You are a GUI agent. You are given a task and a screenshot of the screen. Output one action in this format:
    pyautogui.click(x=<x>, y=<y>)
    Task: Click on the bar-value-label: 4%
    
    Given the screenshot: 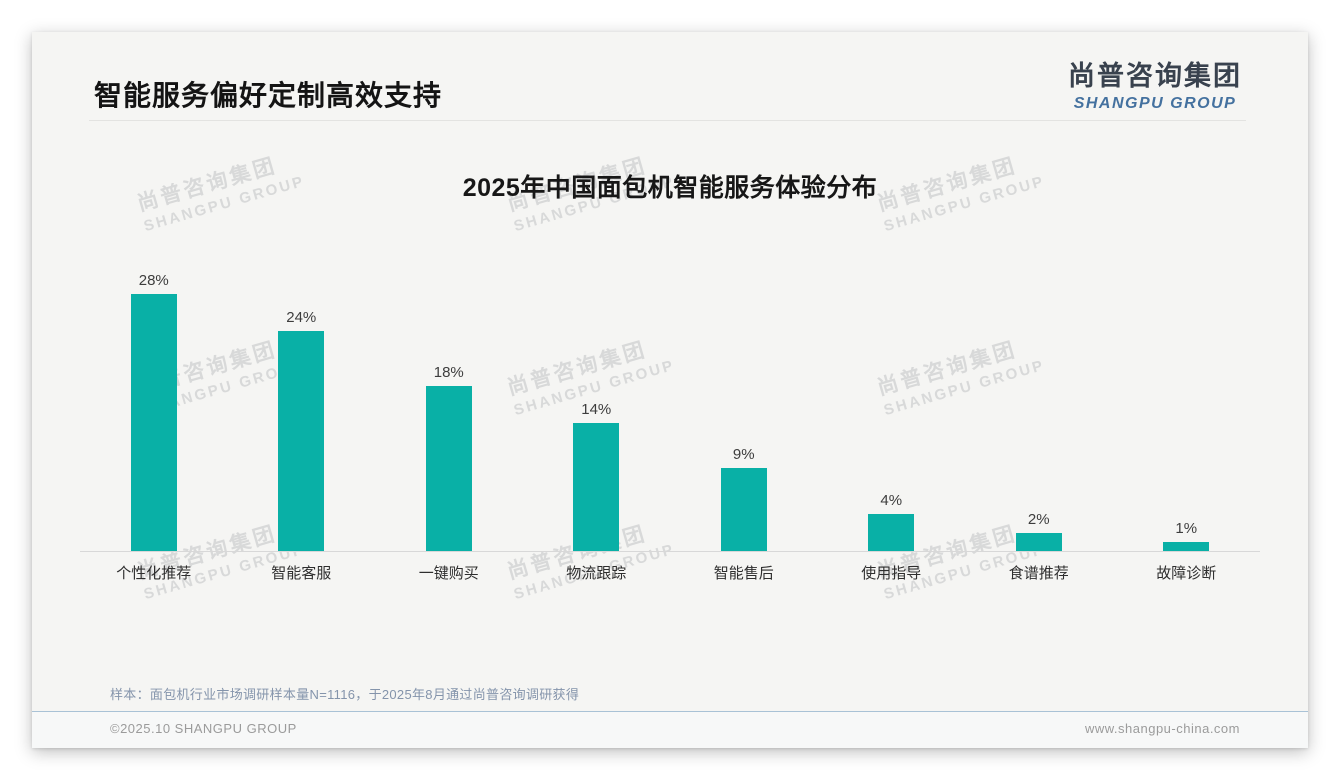 What is the action you would take?
    pyautogui.click(x=891, y=501)
    